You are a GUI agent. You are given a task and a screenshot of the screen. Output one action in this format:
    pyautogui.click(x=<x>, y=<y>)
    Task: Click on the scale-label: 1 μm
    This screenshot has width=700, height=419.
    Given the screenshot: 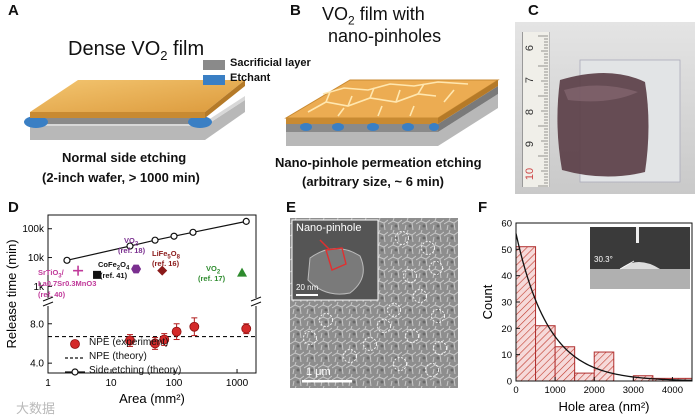 What is the action you would take?
    pyautogui.click(x=318, y=372)
    